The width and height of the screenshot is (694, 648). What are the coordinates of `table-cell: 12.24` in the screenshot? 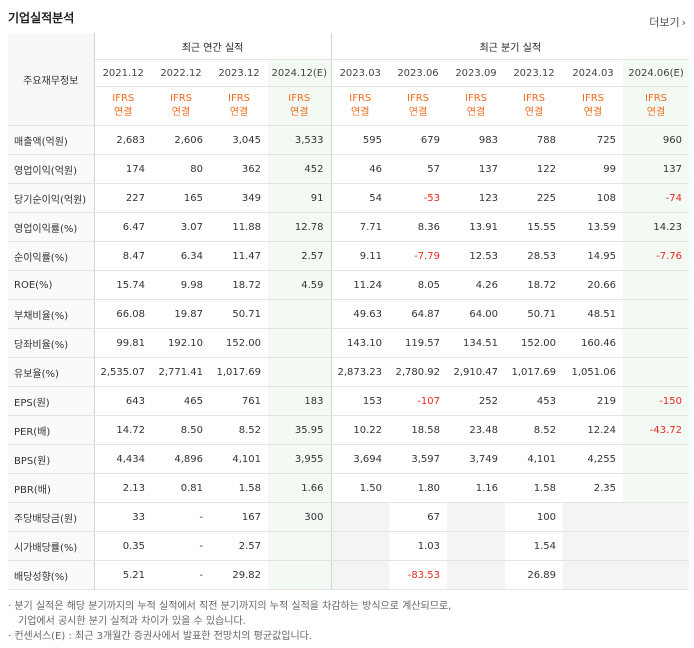 It's located at (593, 430).